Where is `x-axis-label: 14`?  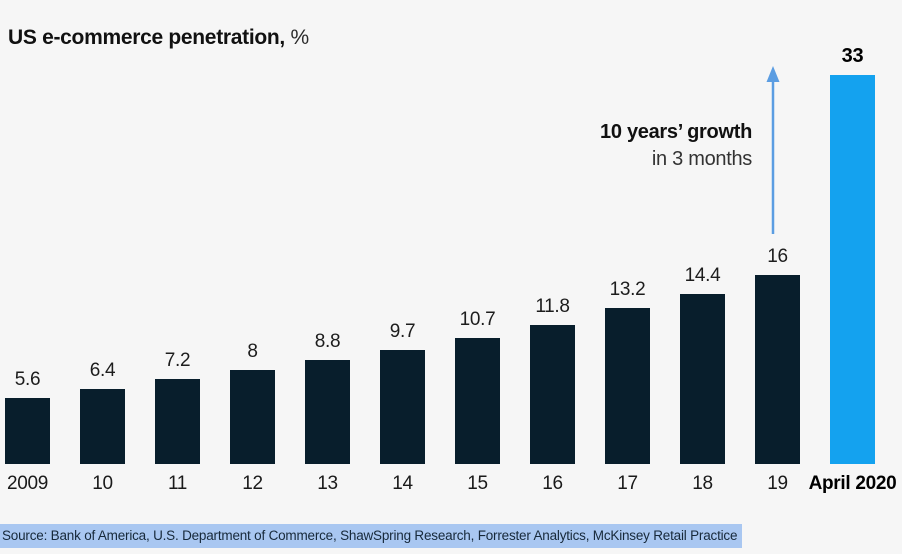 x-axis-label: 14 is located at coordinates (402, 483).